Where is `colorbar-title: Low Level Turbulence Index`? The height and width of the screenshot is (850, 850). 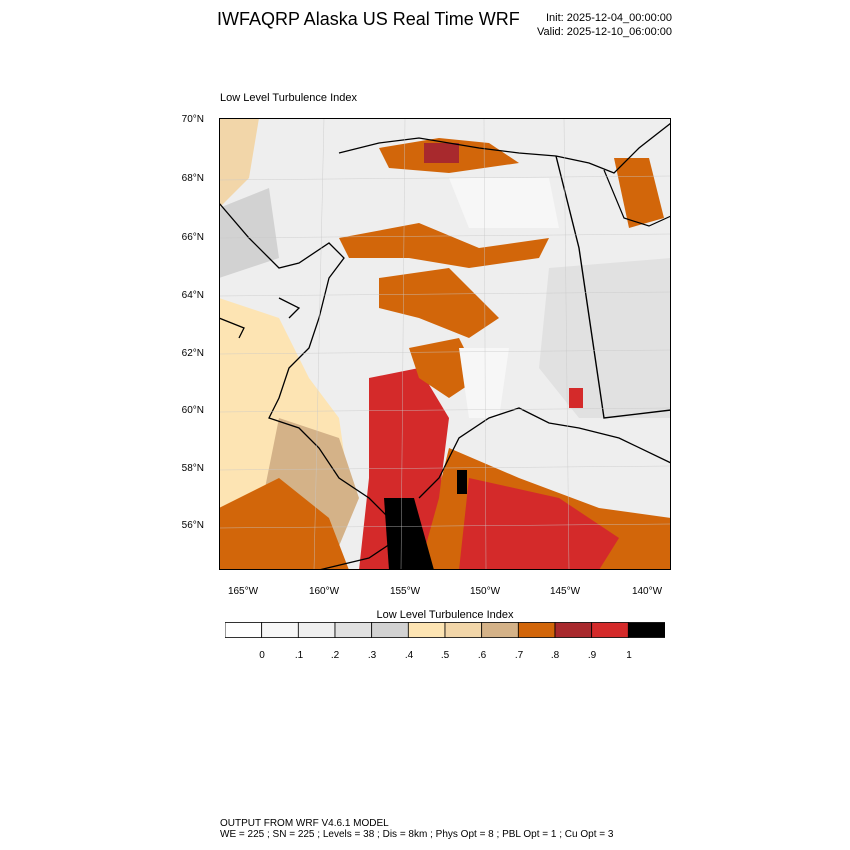 colorbar-title: Low Level Turbulence Index is located at coordinates (445, 615).